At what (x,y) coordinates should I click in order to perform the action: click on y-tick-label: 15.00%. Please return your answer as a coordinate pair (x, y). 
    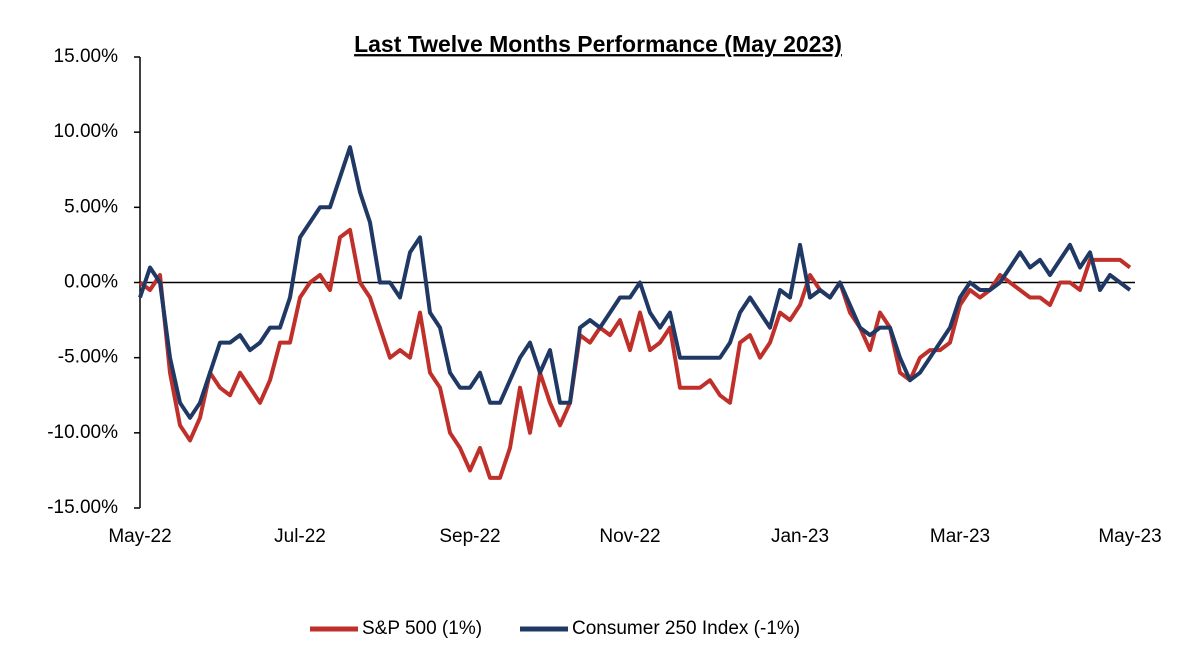
    Looking at the image, I should click on (86, 56).